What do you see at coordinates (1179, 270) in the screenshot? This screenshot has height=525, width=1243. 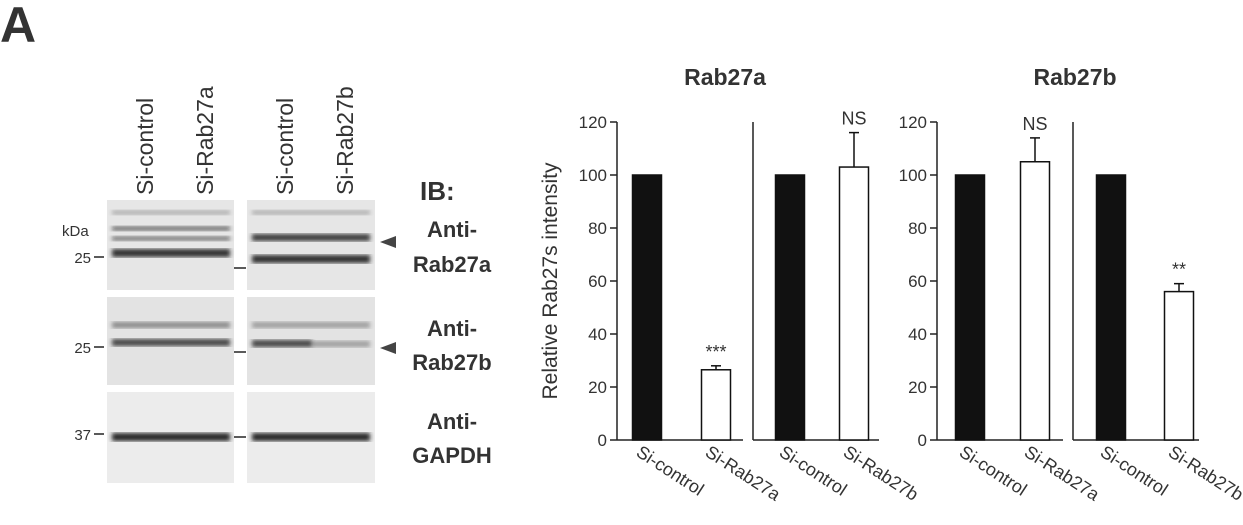 I see `annotation: **` at bounding box center [1179, 270].